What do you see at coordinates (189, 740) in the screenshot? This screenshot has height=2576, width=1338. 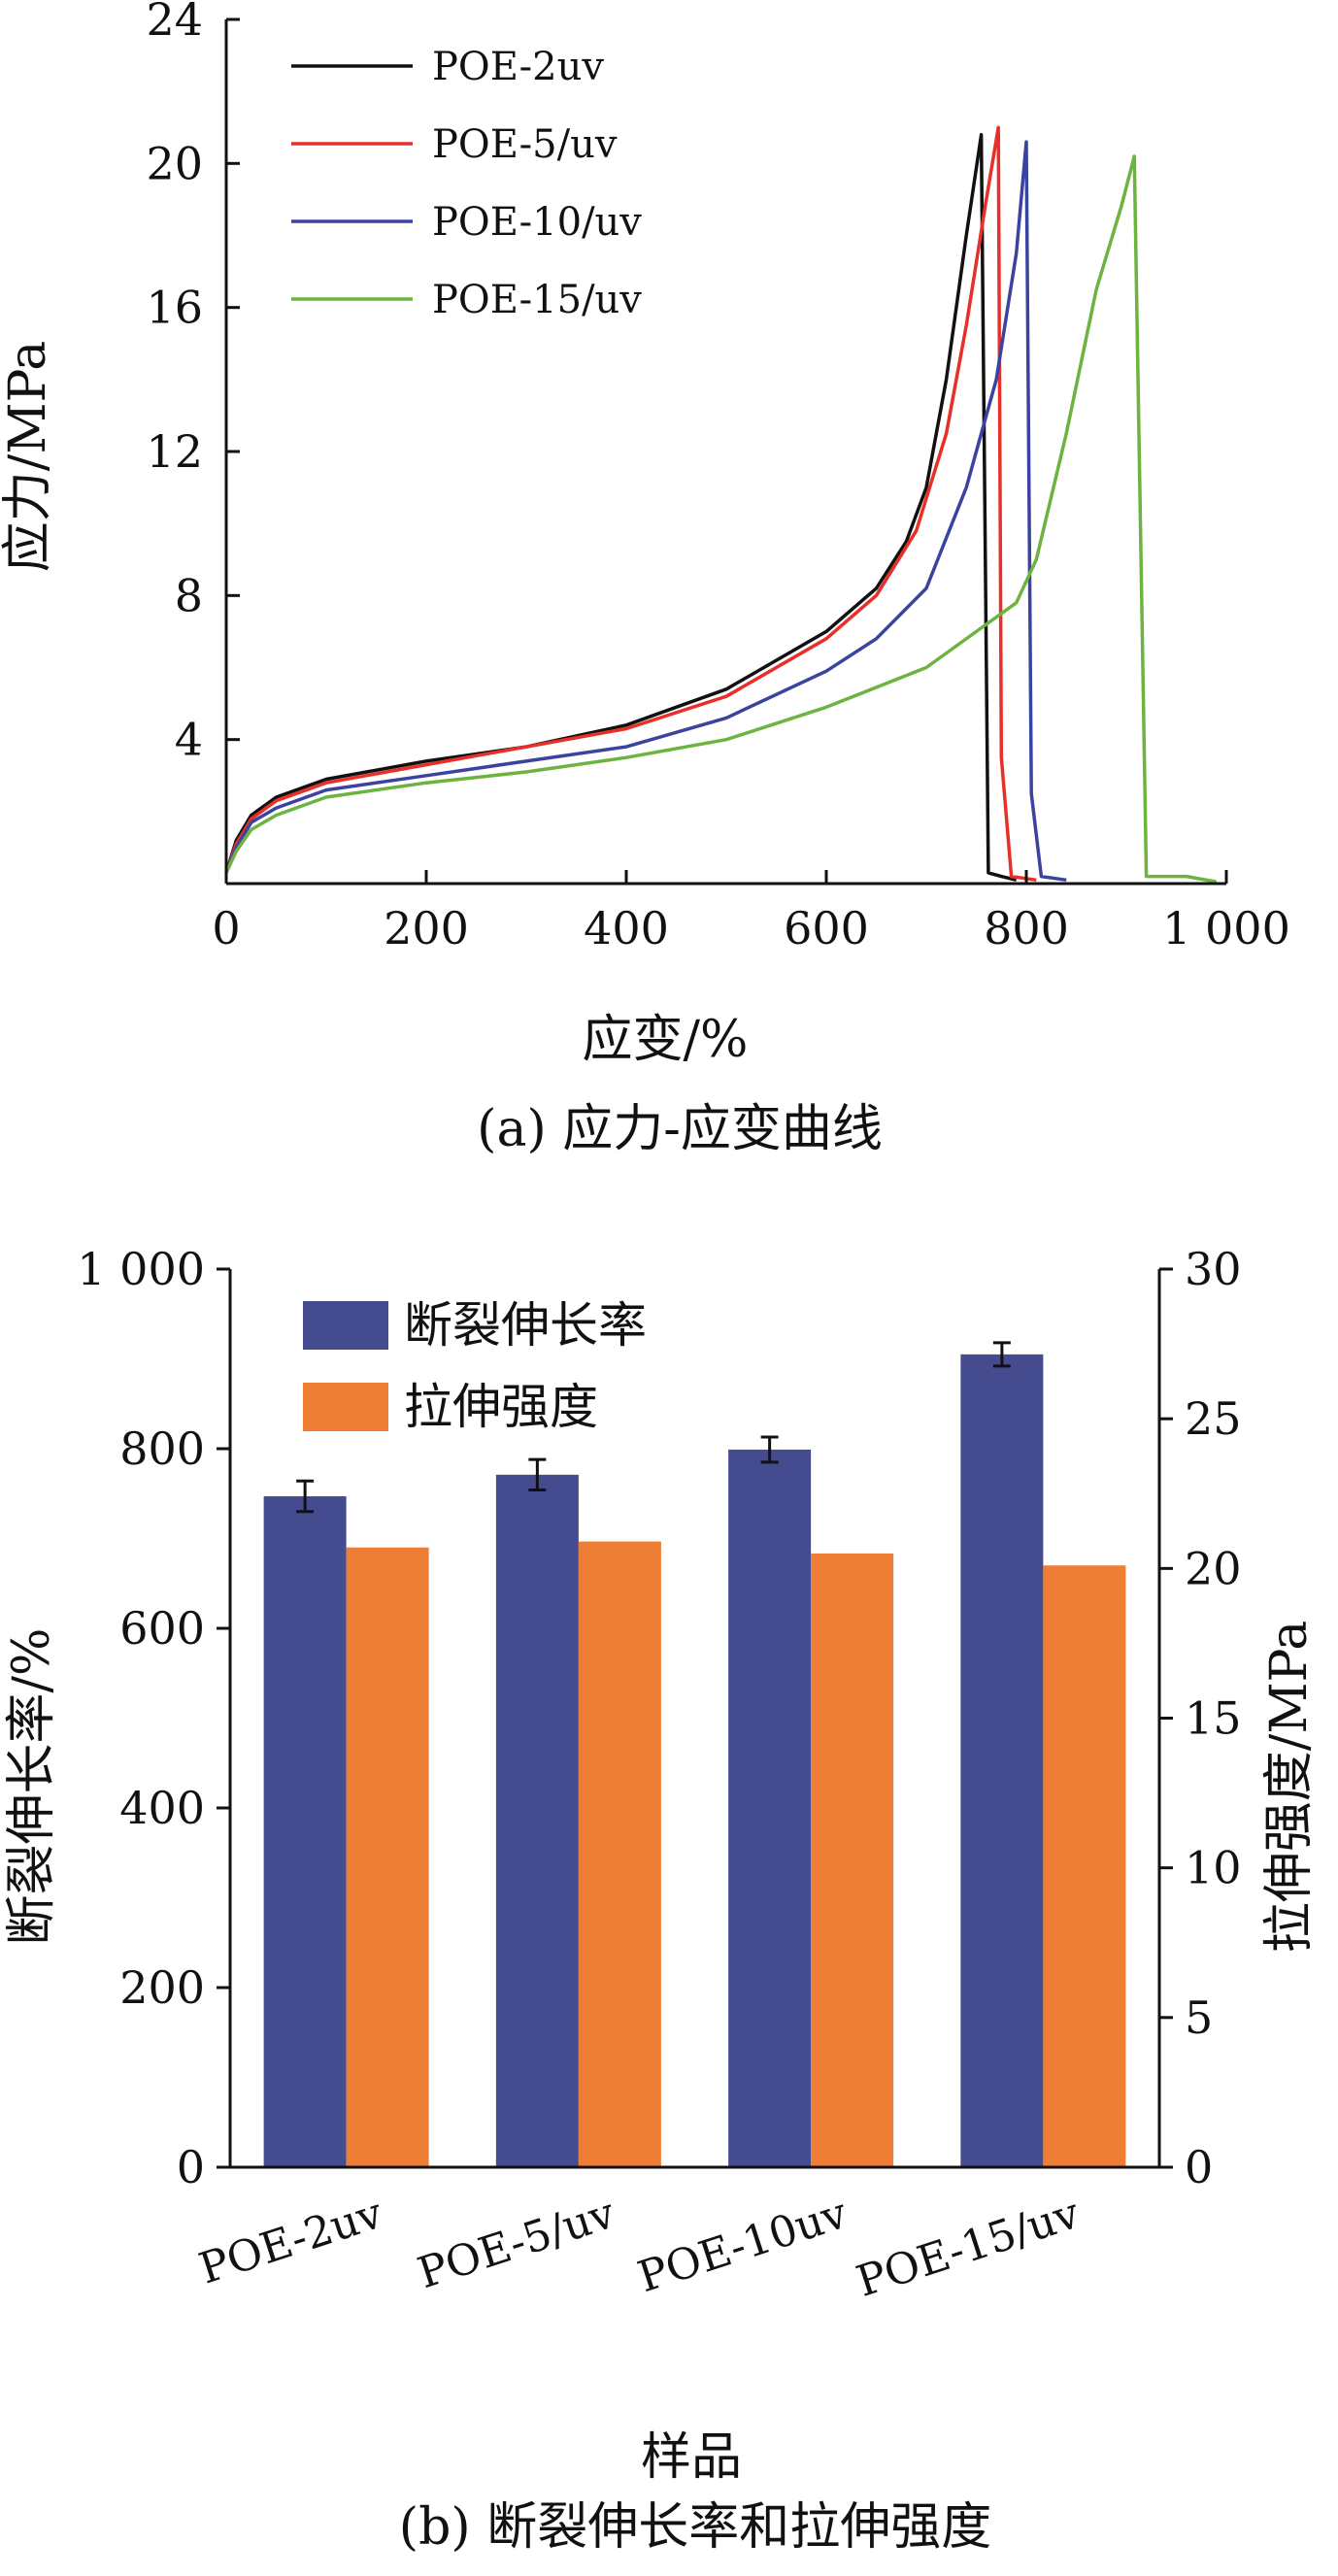 I see `y-tick-label: 4` at bounding box center [189, 740].